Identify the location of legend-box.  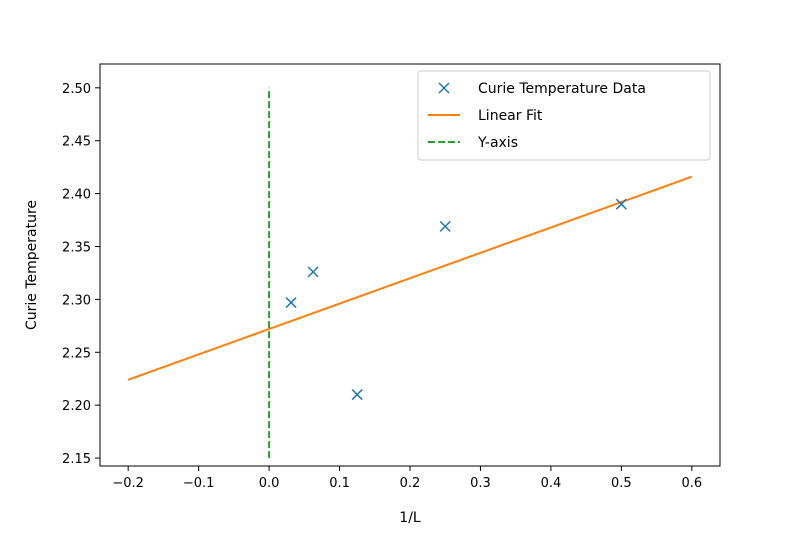
(564, 115).